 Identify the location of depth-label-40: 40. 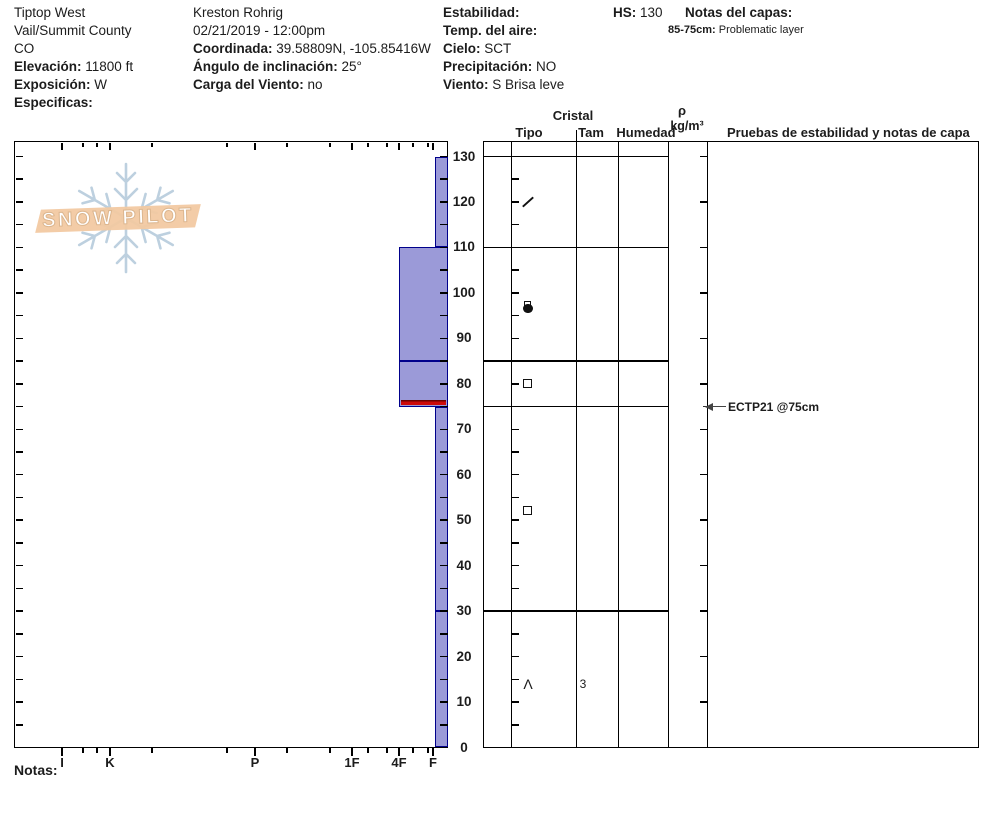
(464, 565).